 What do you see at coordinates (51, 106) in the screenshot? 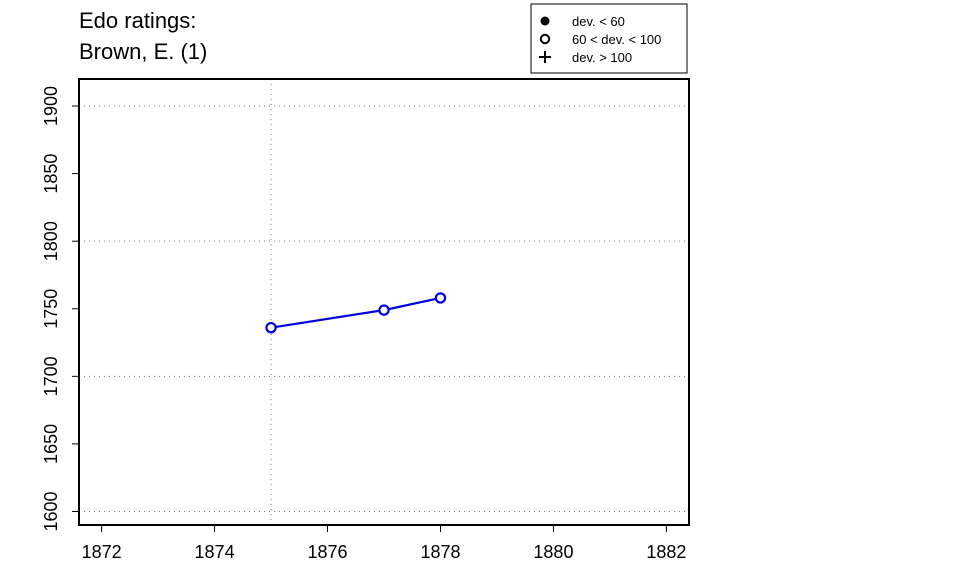
I see `y-tick-label: 1900` at bounding box center [51, 106].